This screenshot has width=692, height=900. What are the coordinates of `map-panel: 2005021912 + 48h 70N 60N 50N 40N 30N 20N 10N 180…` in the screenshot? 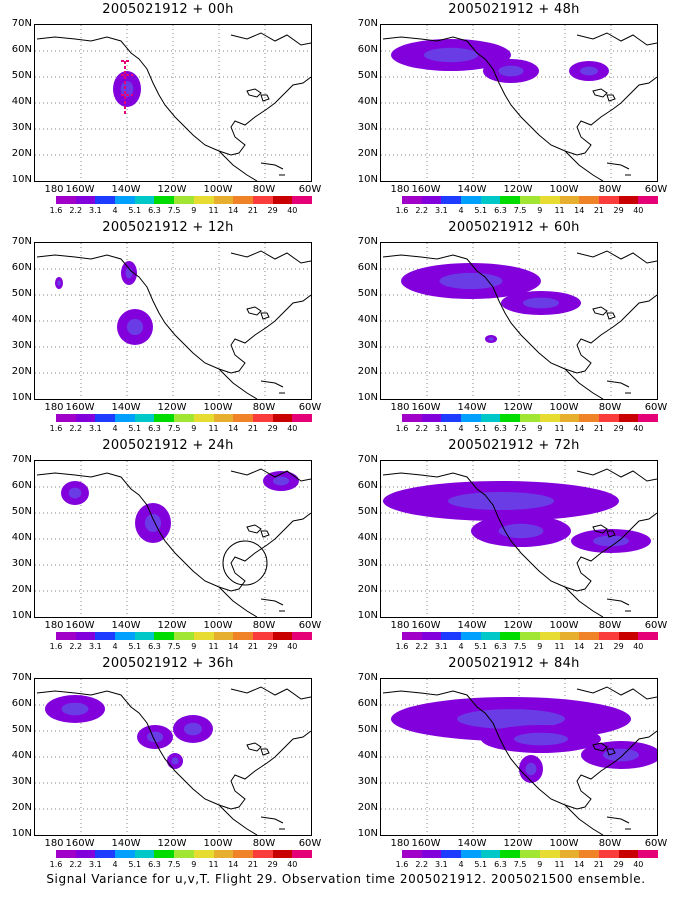 It's located at (507, 107).